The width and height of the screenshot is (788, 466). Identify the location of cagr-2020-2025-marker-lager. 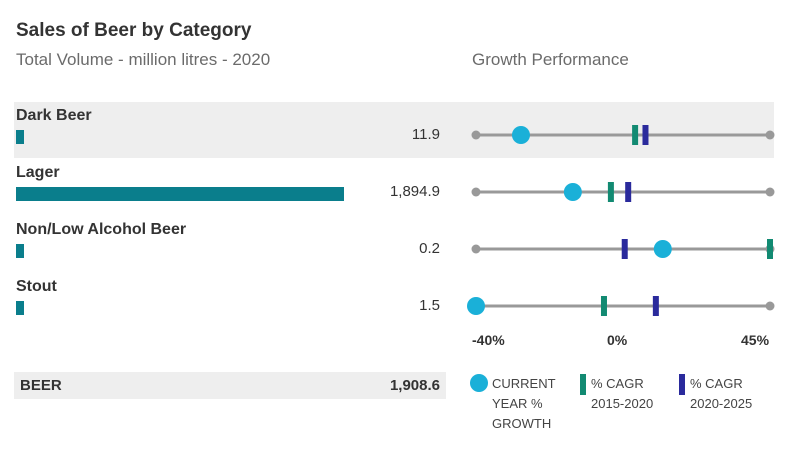
(628, 192).